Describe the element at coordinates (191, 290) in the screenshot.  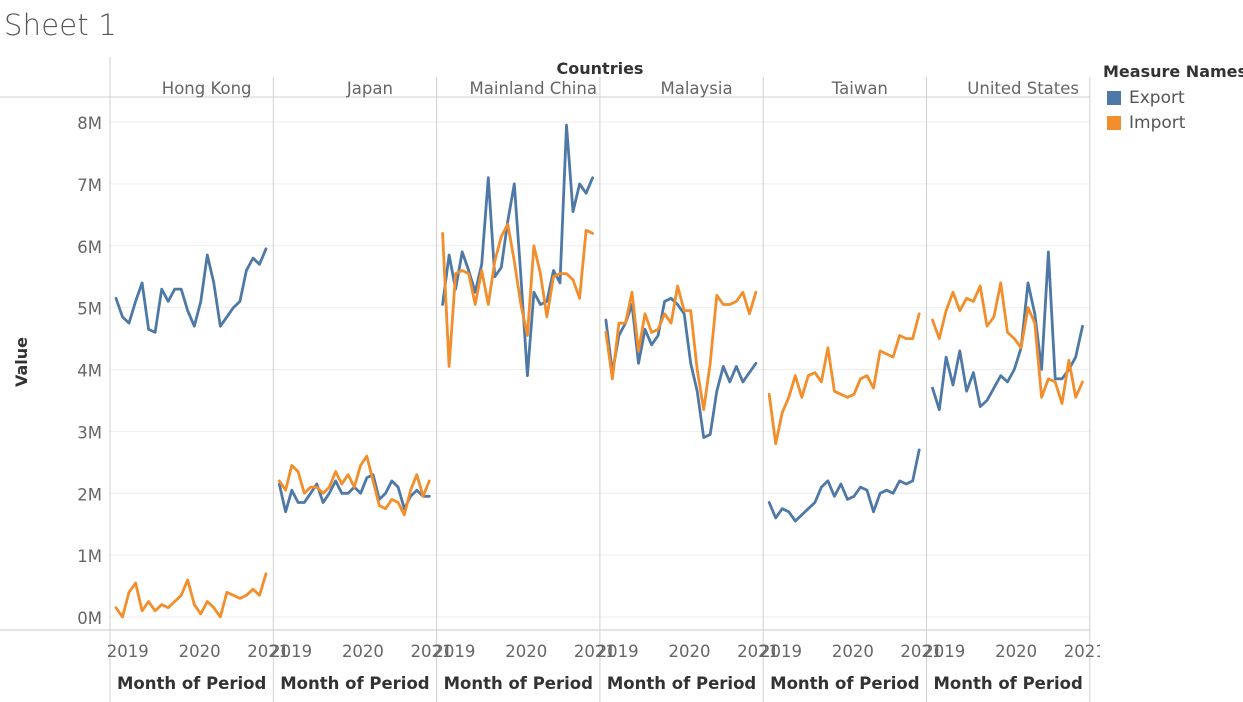
I see `series-line-export-hong-kong` at that location.